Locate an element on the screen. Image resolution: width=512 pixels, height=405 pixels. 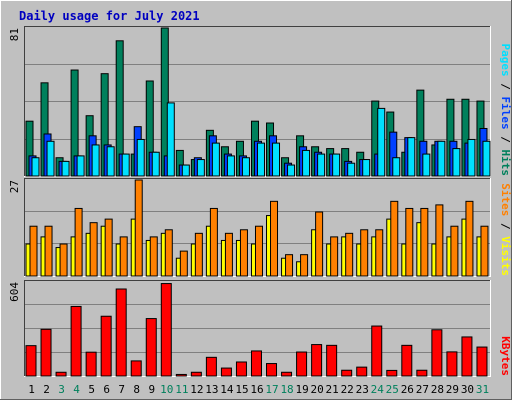
legend-hits: Hits is located at coordinates (505, 163).